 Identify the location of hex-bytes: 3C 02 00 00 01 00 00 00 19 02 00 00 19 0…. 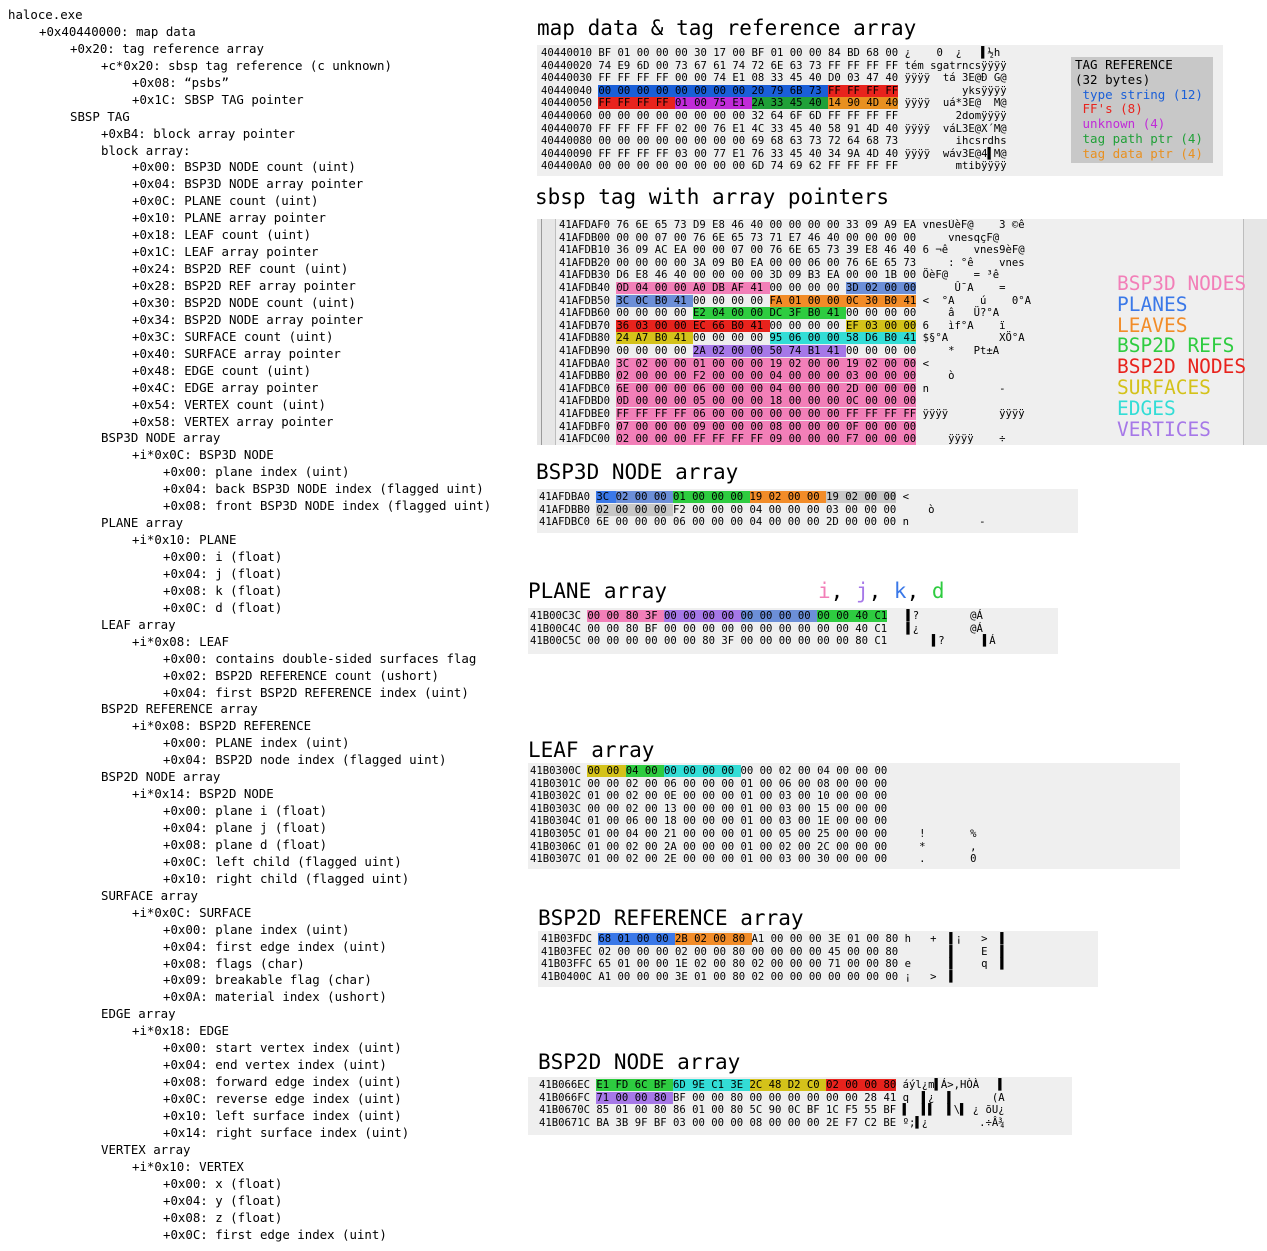
(746, 497).